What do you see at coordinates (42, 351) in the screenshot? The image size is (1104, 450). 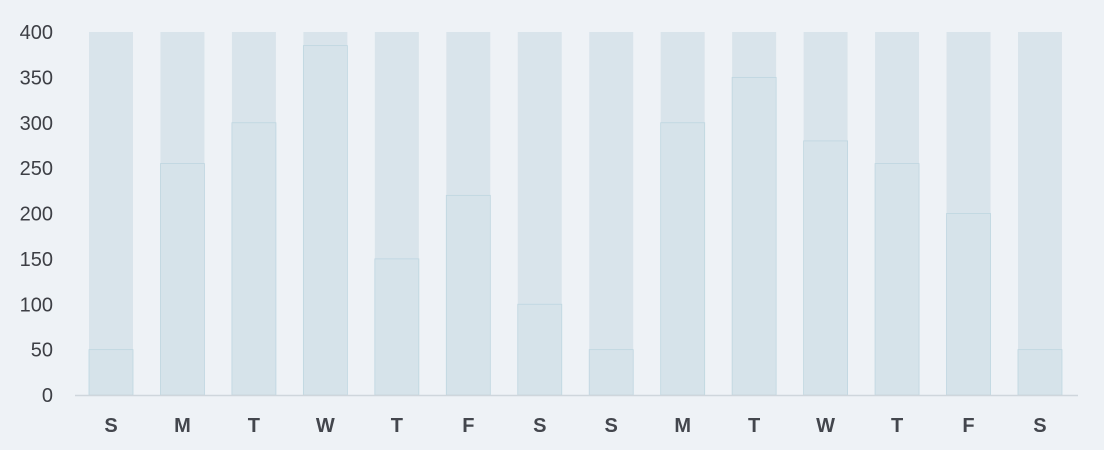 I see `y-tick-label: 50` at bounding box center [42, 351].